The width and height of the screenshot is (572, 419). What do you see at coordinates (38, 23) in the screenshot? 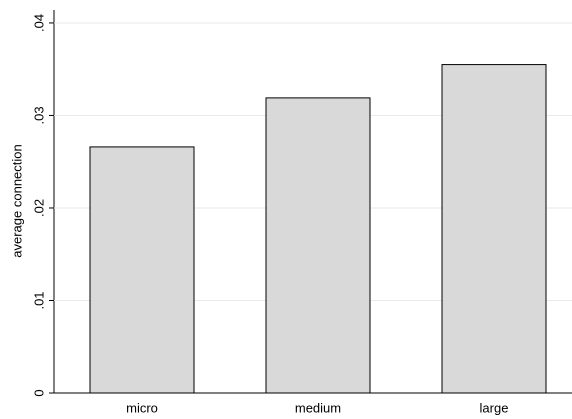
I see `y-tick-label: .04` at bounding box center [38, 23].